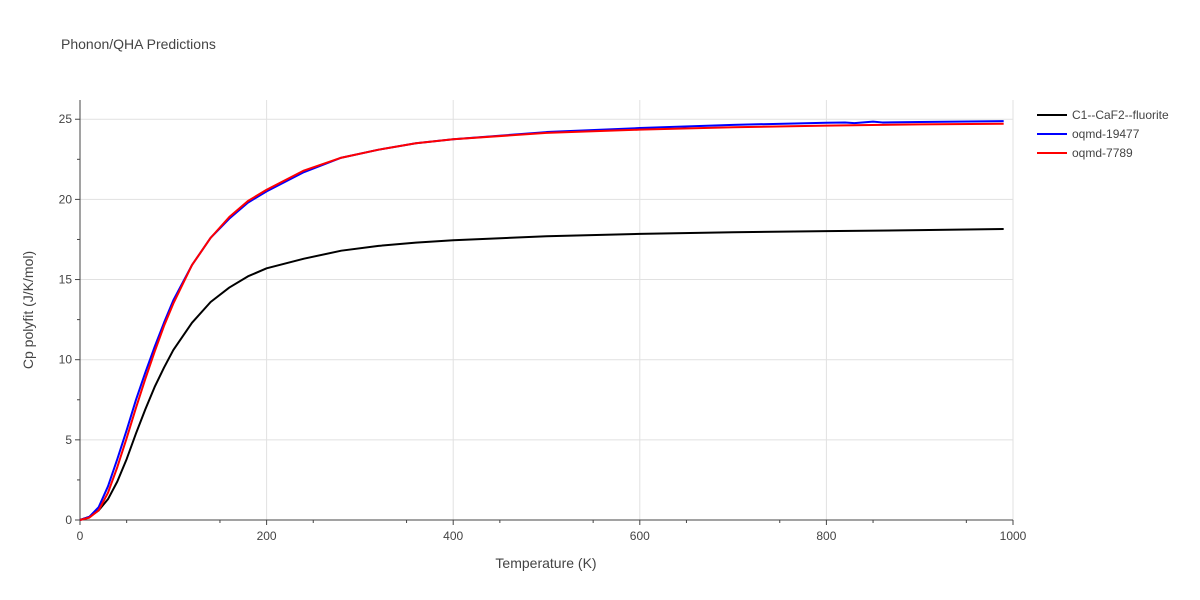 This screenshot has height=600, width=1200. I want to click on x-axis-title: Temperature (K), so click(545, 563).